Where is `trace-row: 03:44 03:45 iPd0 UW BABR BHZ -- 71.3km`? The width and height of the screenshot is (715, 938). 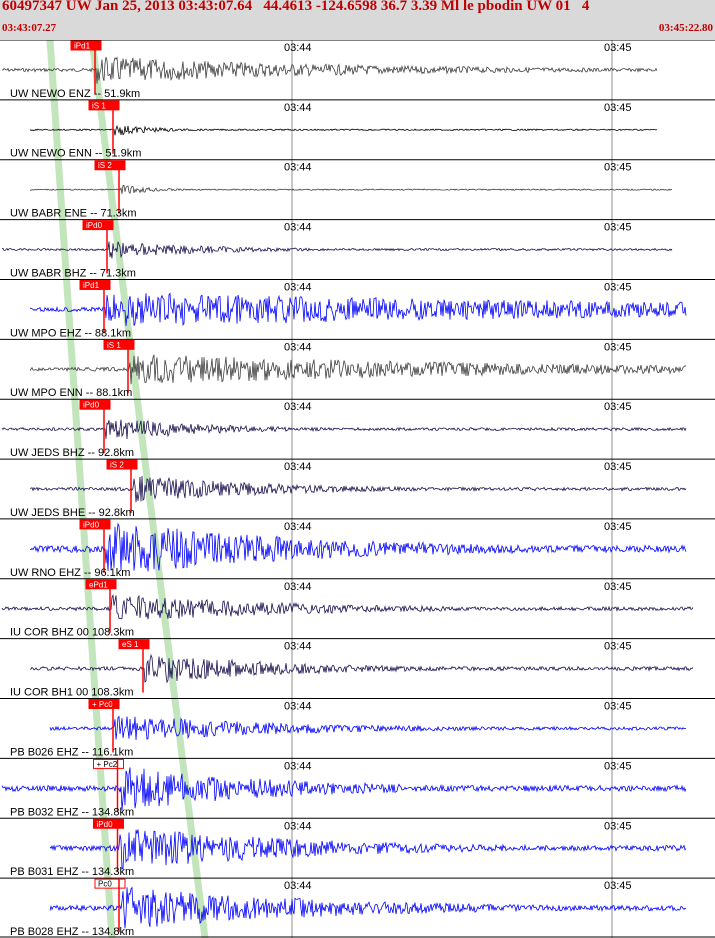 trace-row: 03:44 03:45 iPd0 UW BABR BHZ -- 71.3km is located at coordinates (357, 249).